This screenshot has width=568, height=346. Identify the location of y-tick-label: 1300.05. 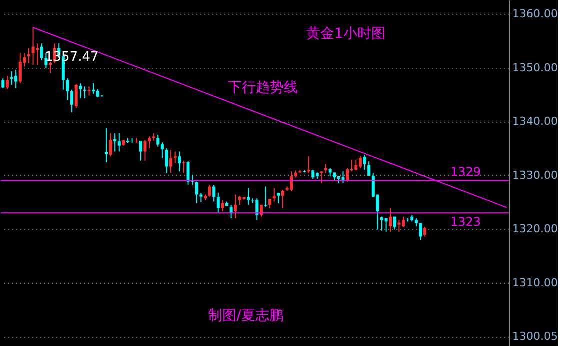
(535, 337).